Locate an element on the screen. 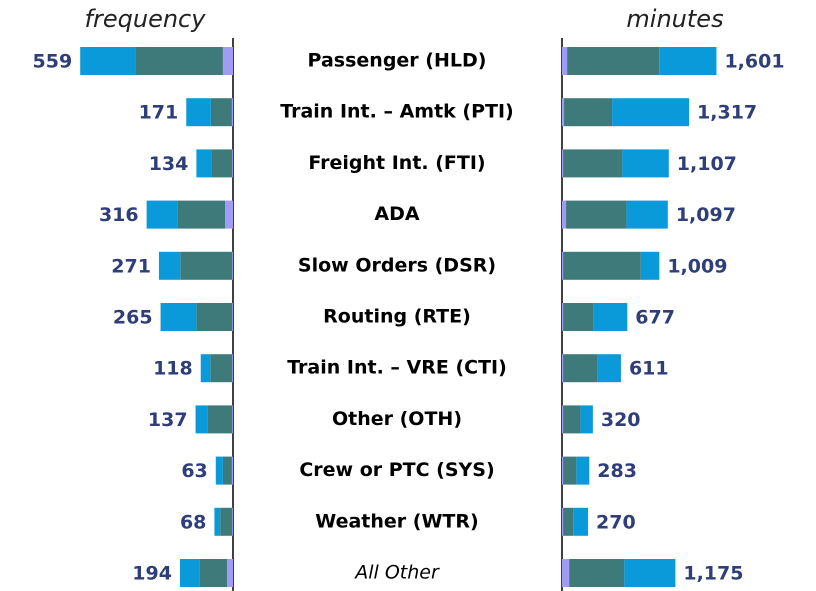 The width and height of the screenshot is (816, 591). total-label: 194 is located at coordinates (152, 574).